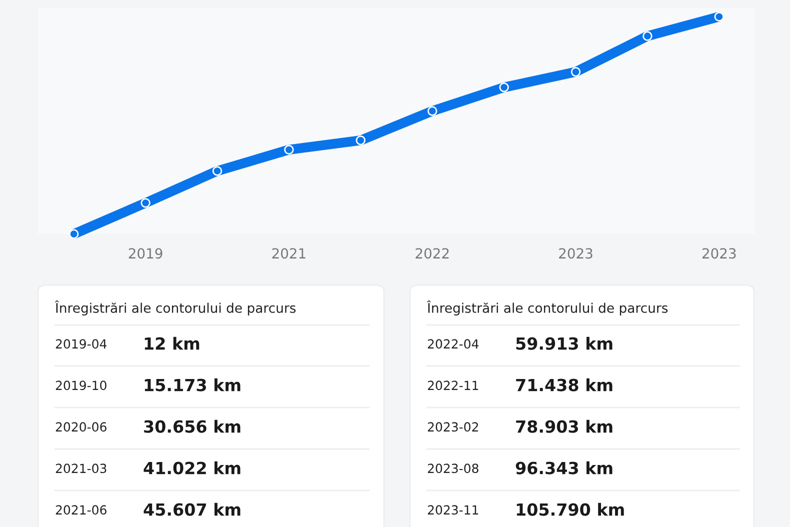  I want to click on text: 45.607 km, so click(192, 509).